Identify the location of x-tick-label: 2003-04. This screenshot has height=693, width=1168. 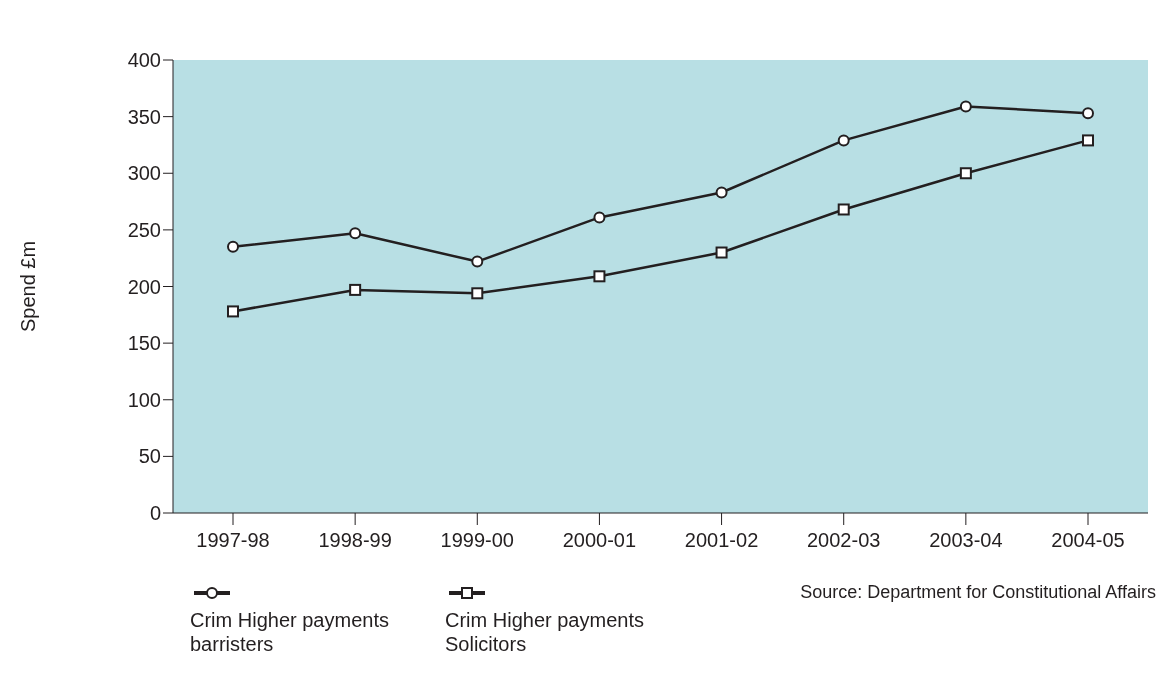
(966, 540).